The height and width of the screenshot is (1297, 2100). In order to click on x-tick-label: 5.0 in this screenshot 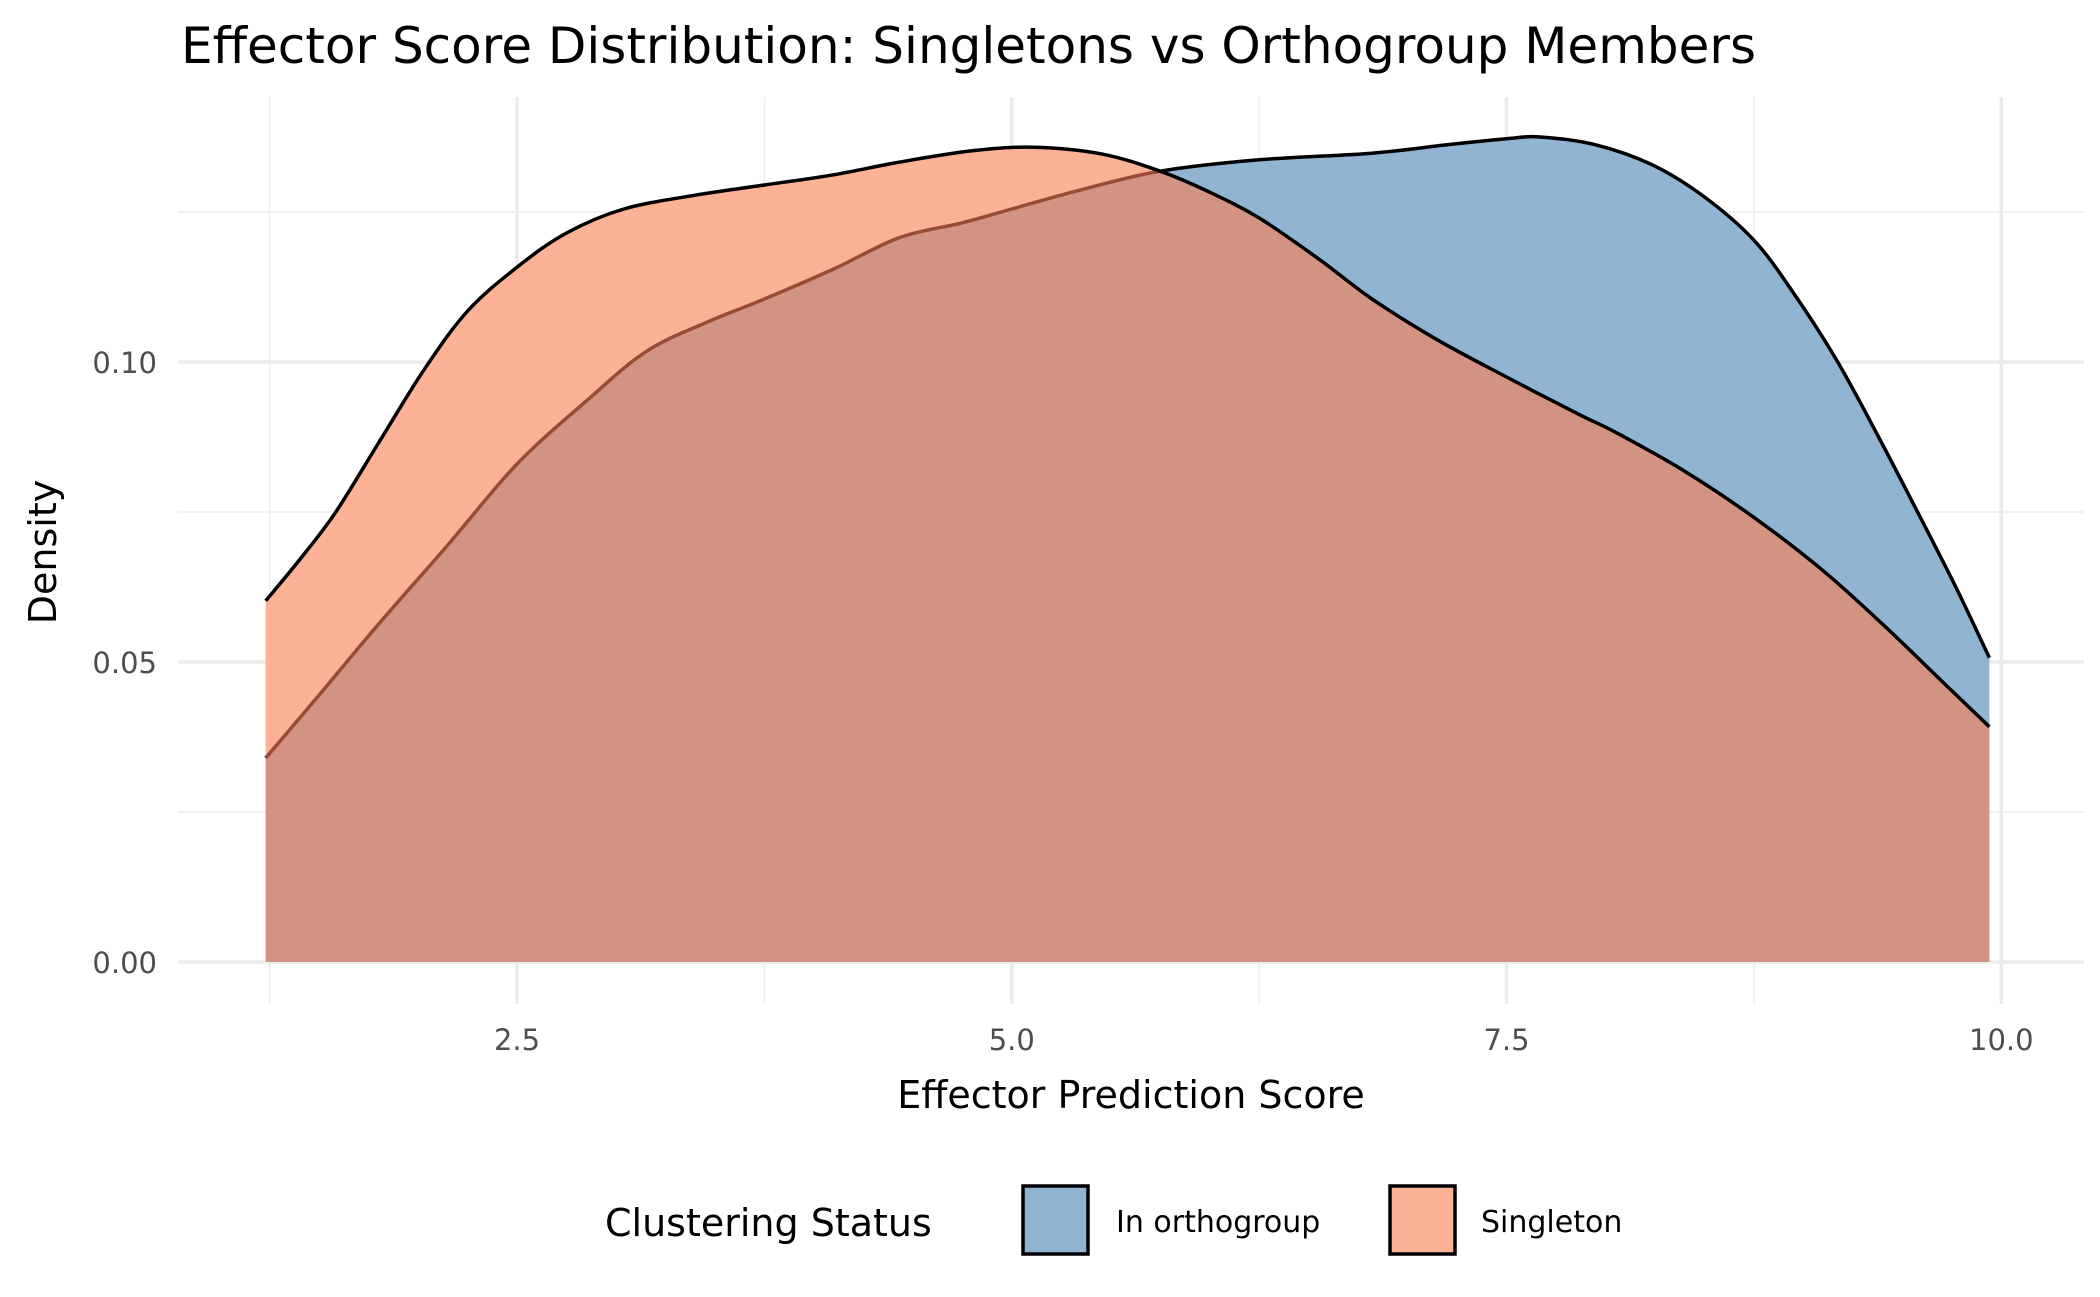, I will do `click(1012, 1040)`.